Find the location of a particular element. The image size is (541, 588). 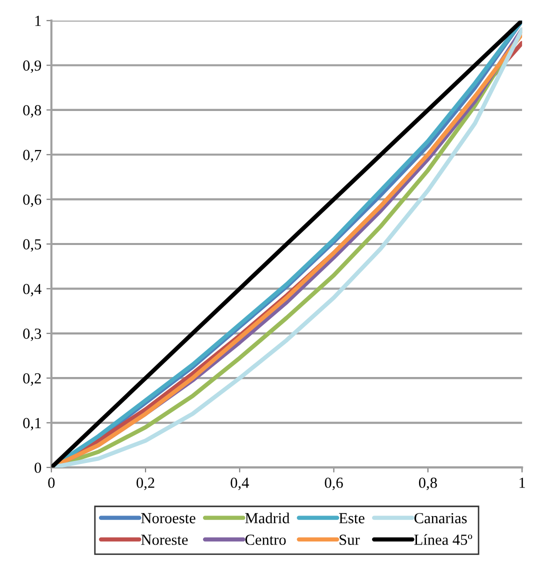

y-tick-label: 0,2 is located at coordinates (32, 379).